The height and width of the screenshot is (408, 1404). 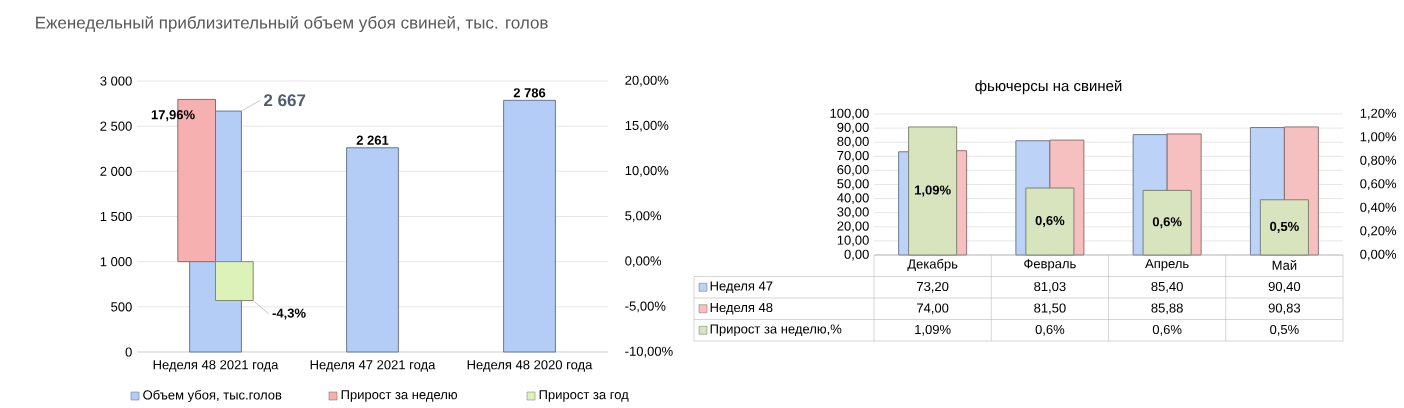 What do you see at coordinates (1378, 231) in the screenshot?
I see `y2-tick-label: 0,20%` at bounding box center [1378, 231].